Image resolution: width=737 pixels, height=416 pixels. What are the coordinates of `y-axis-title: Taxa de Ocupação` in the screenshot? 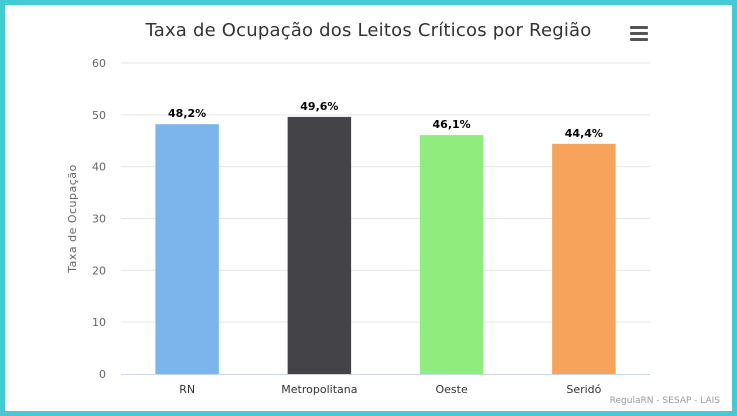 It's located at (72, 219).